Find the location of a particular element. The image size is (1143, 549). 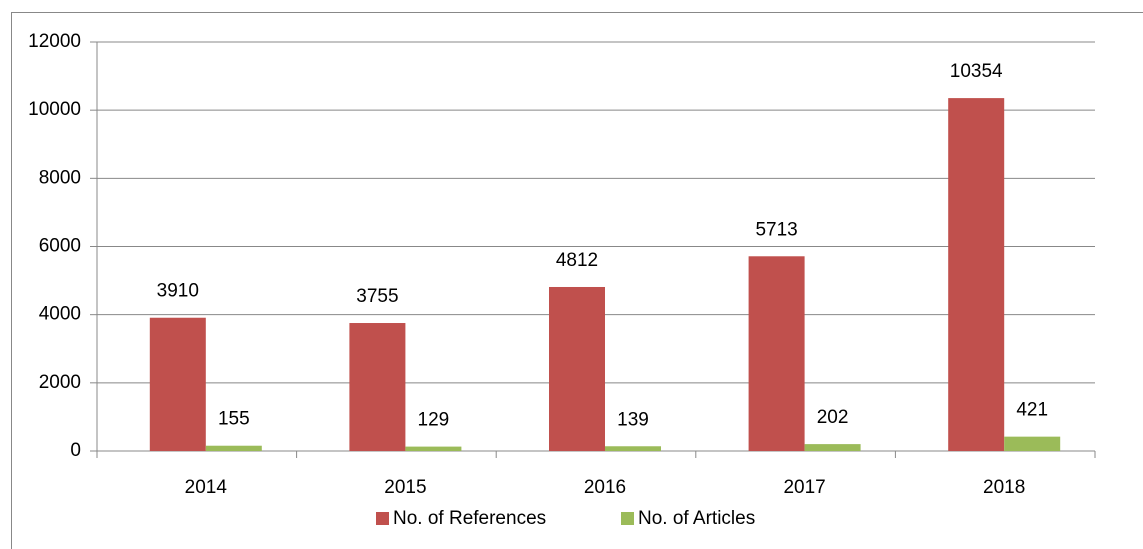

y-tick-label: 6000 is located at coordinates (60, 246).